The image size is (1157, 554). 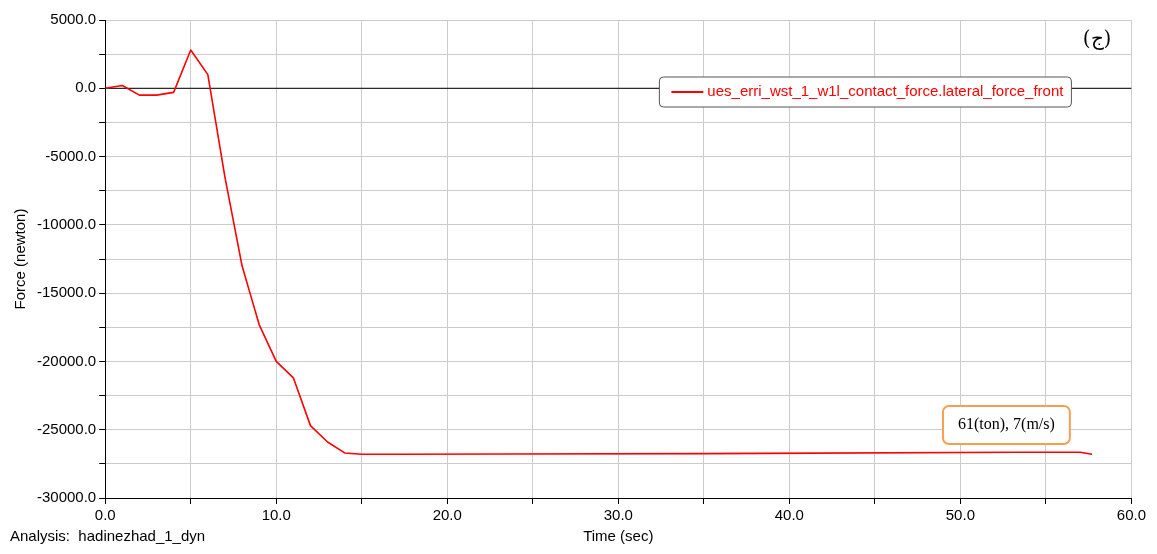 I want to click on text: Analysis: hadinezhad_1_dyn, so click(x=108, y=536).